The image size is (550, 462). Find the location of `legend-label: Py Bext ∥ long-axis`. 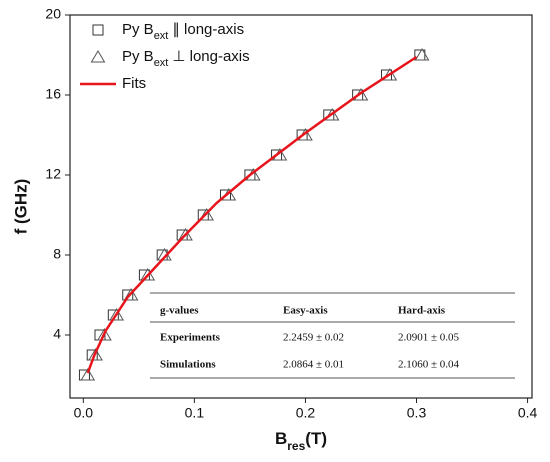

legend-label: Py Bext ∥ long-axis is located at coordinates (183, 31).